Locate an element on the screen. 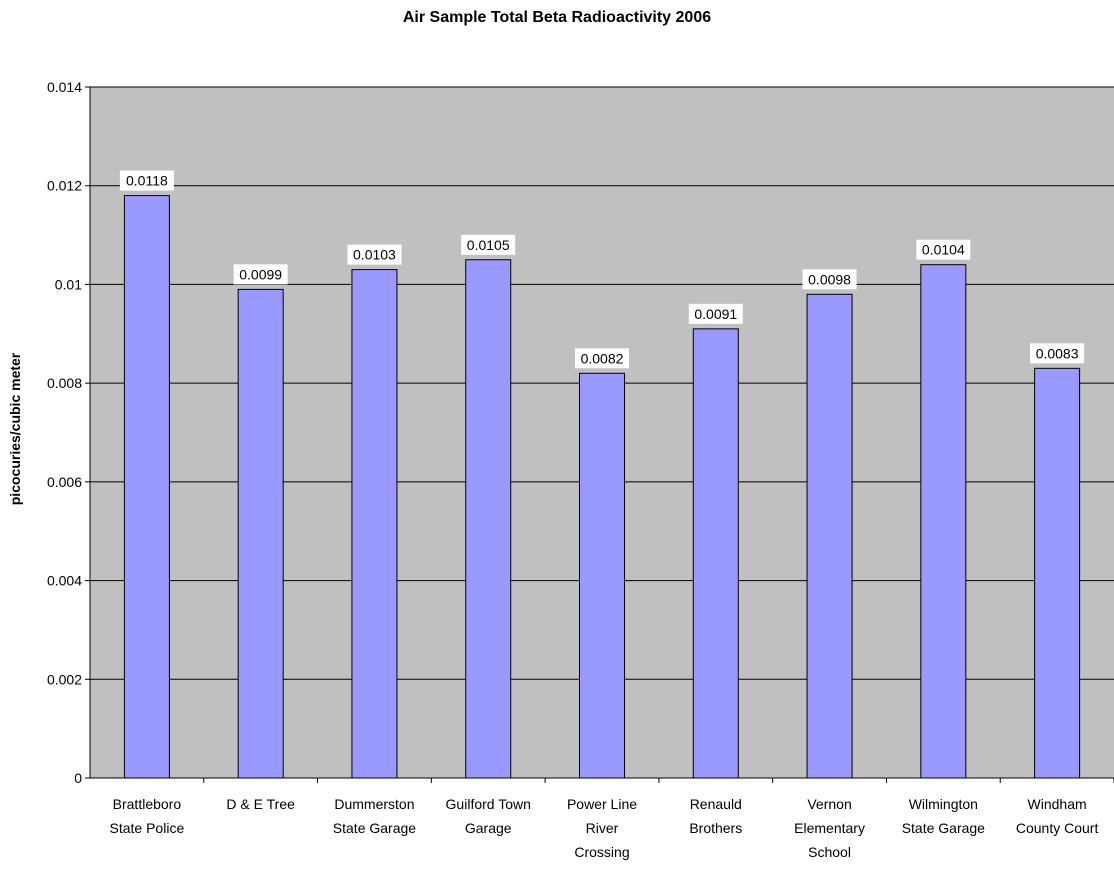  x-category-label: Dummerston is located at coordinates (374, 804).